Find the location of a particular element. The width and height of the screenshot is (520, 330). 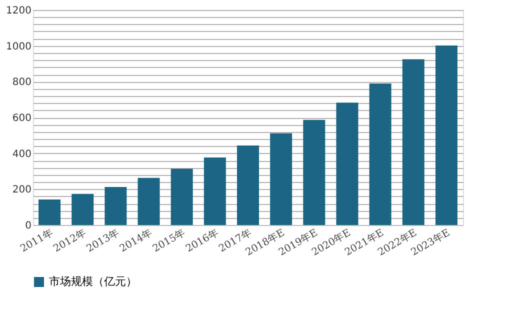

y-tick-label: 0 is located at coordinates (28, 226).